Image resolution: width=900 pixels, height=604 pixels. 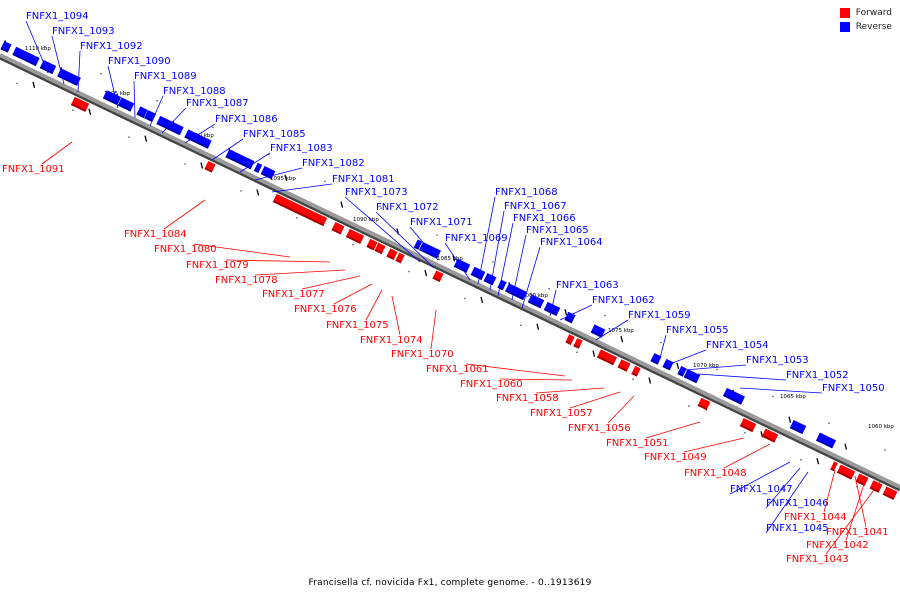 I want to click on reverse-gene-label: FNFX1_1066, so click(x=544, y=218).